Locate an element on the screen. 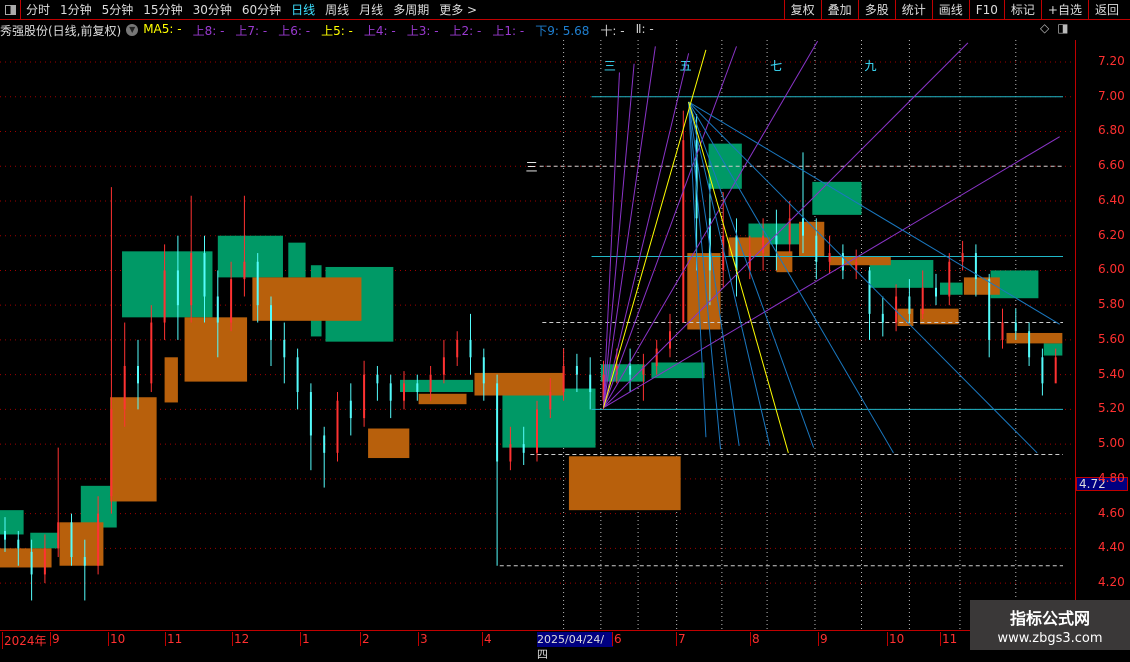 The height and width of the screenshot is (662, 1130). indicator-value: 上7: - is located at coordinates (251, 30).